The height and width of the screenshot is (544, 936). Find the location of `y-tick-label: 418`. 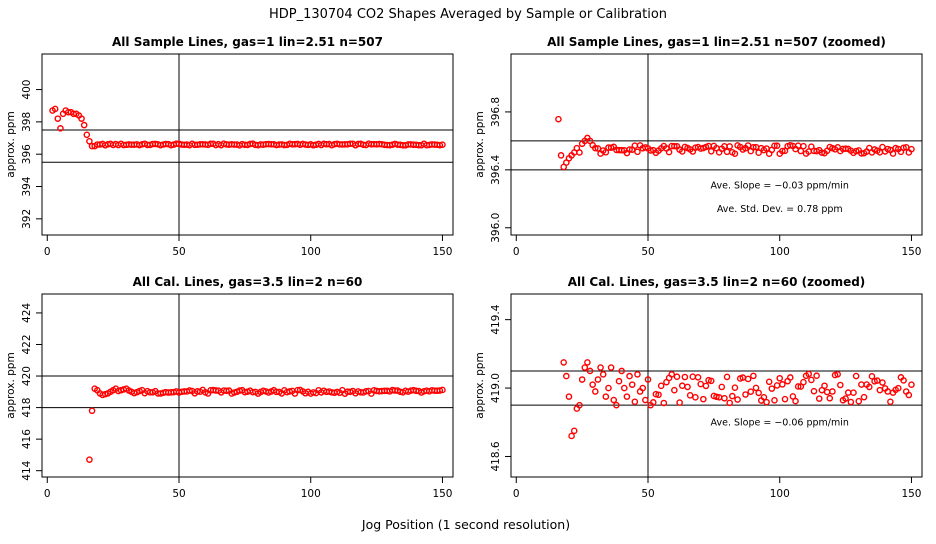

y-tick-label: 418 is located at coordinates (27, 408).